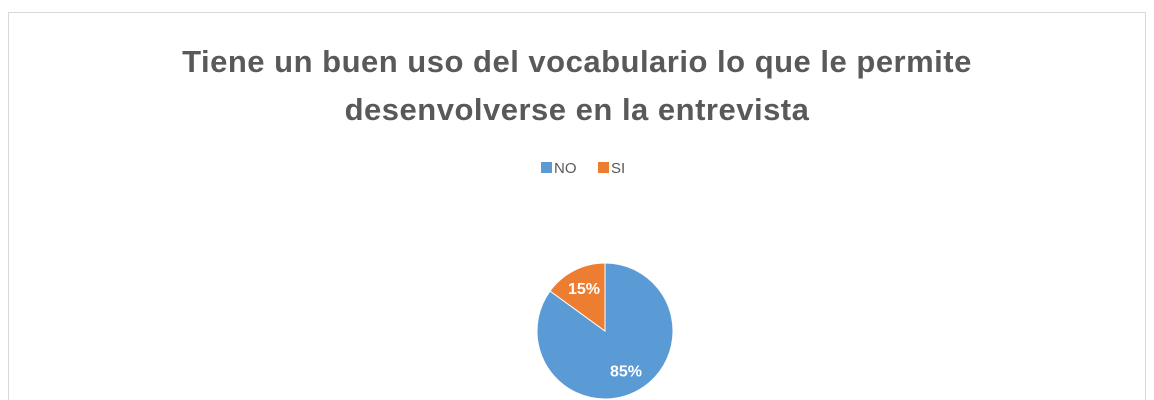 The height and width of the screenshot is (400, 1154). Describe the element at coordinates (626, 371) in the screenshot. I see `data-label: 85%` at that location.